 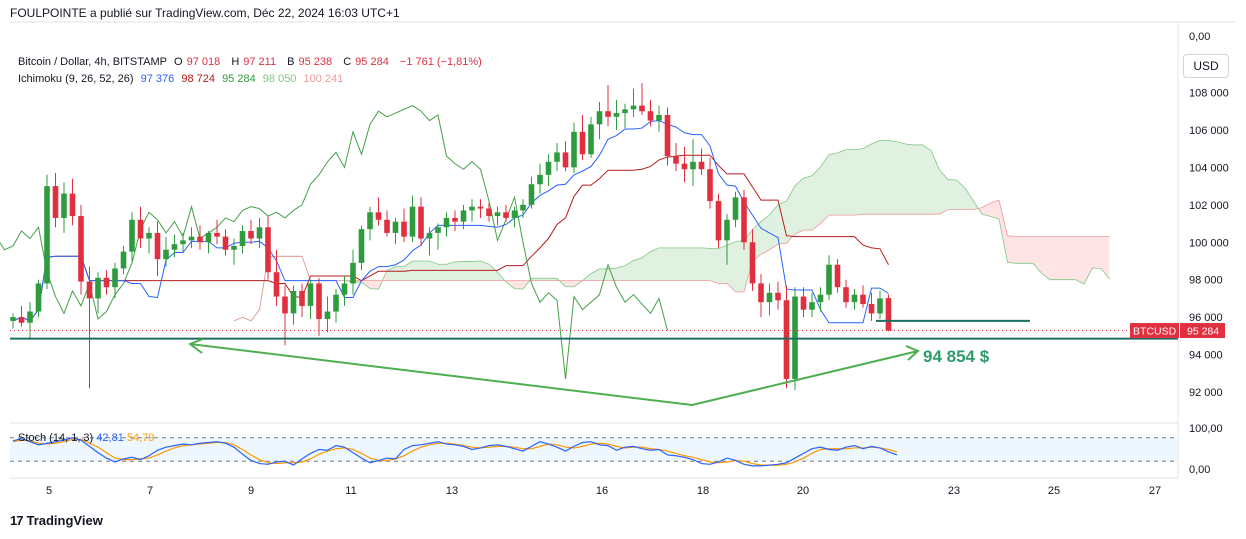 I want to click on ichimoku-label: Ichimoku (9, 26, 52, 26), so click(x=76, y=79).